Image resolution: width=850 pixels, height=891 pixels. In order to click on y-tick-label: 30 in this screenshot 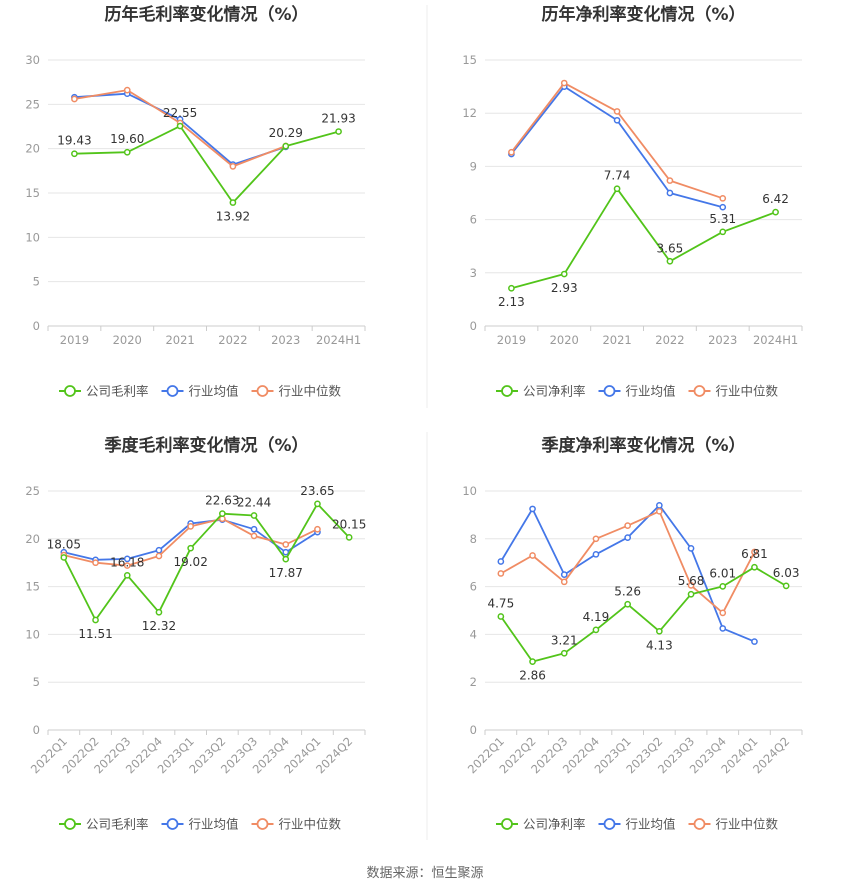, I will do `click(32, 60)`.